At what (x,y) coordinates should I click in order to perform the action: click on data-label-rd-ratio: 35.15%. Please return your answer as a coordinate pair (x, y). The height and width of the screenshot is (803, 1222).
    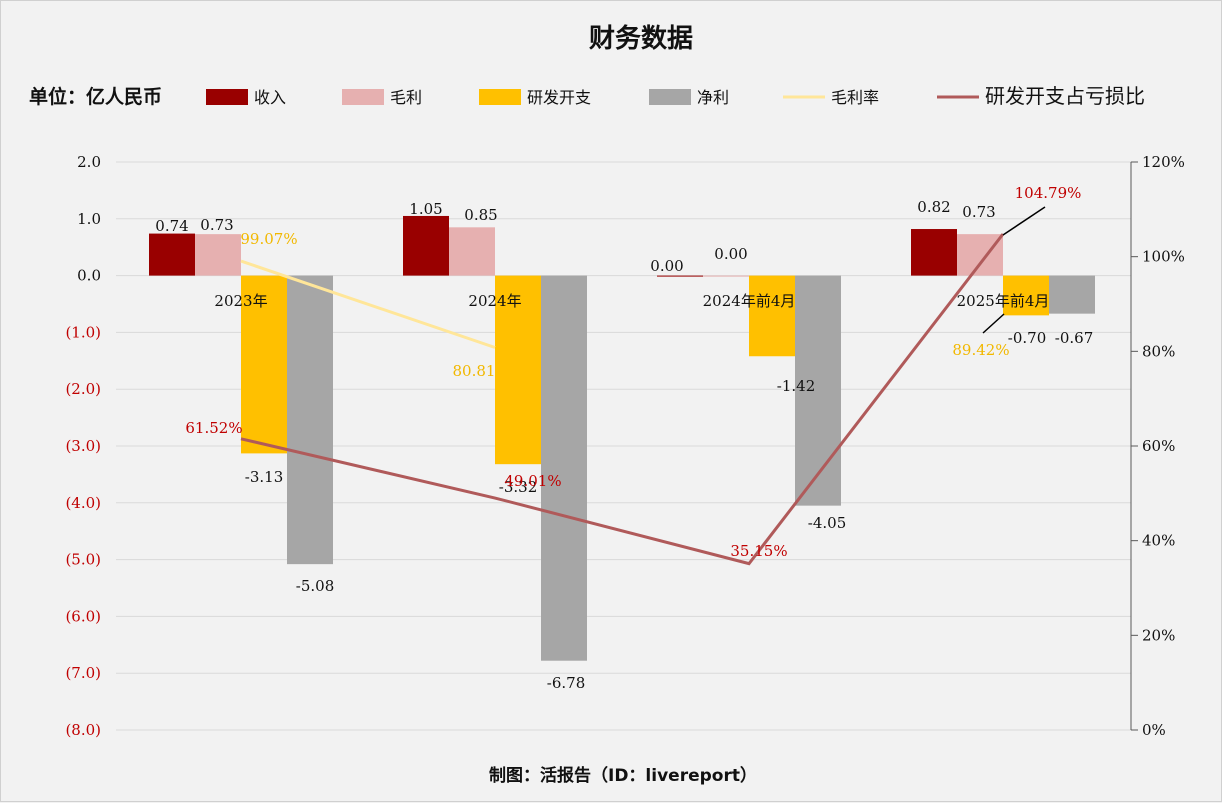
    Looking at the image, I should click on (758, 551).